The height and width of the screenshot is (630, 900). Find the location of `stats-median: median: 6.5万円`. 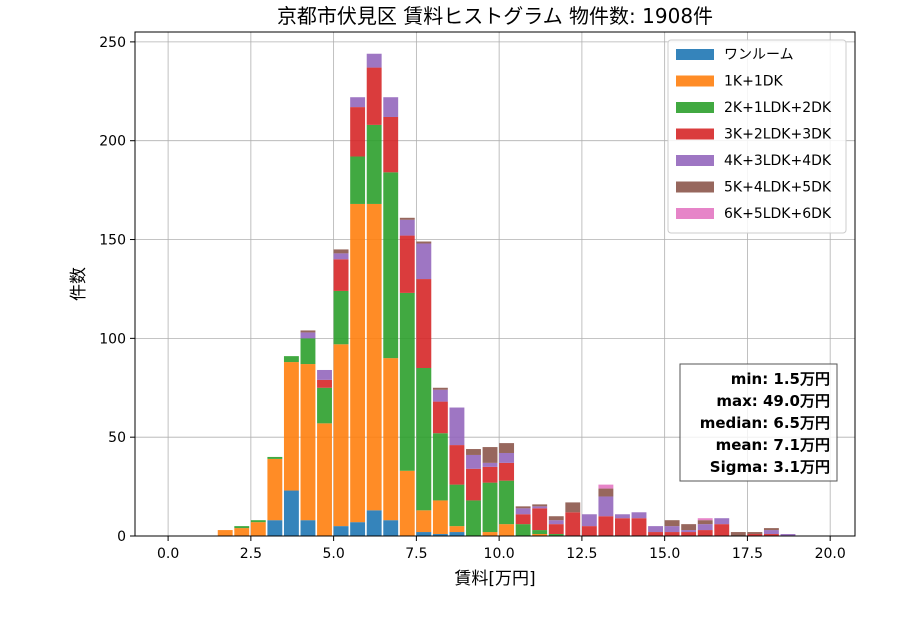

stats-median: median: 6.5万円 is located at coordinates (765, 423).